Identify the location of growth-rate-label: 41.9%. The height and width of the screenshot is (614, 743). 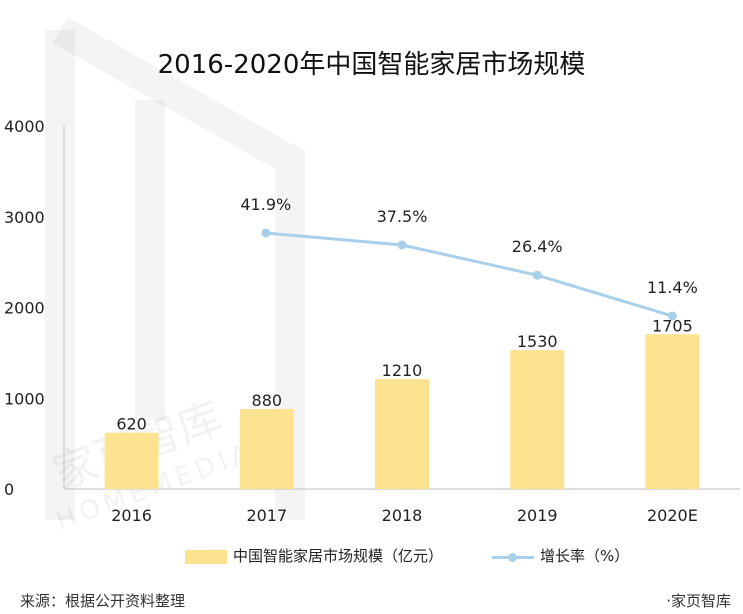
(265, 204).